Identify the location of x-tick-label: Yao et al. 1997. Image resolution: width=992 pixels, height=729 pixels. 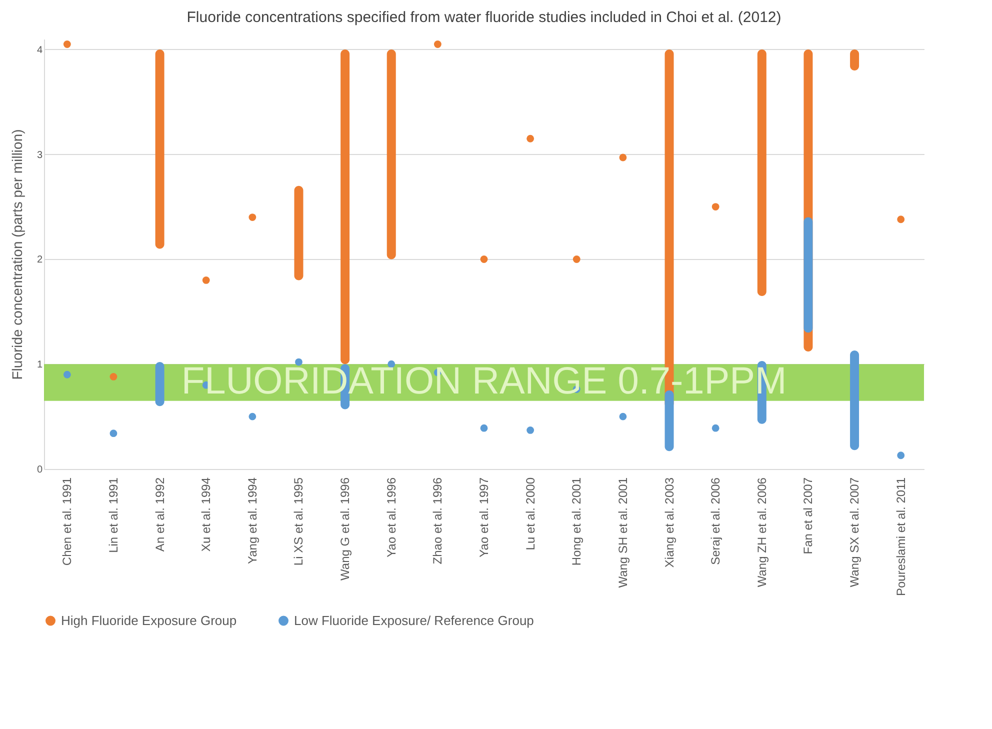
(484, 517).